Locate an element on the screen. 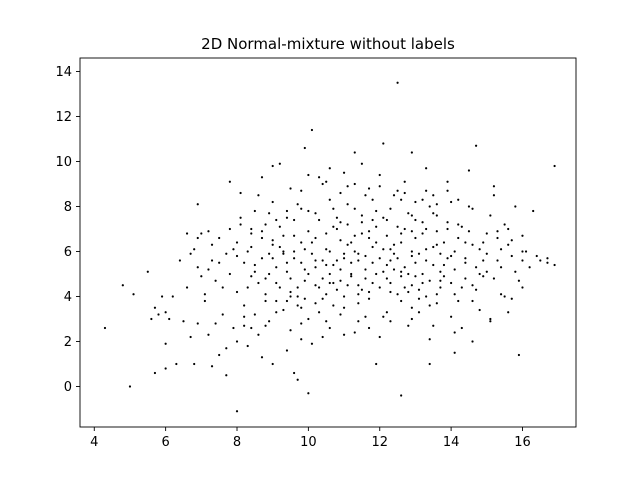  x-tick-label: 12 is located at coordinates (379, 442).